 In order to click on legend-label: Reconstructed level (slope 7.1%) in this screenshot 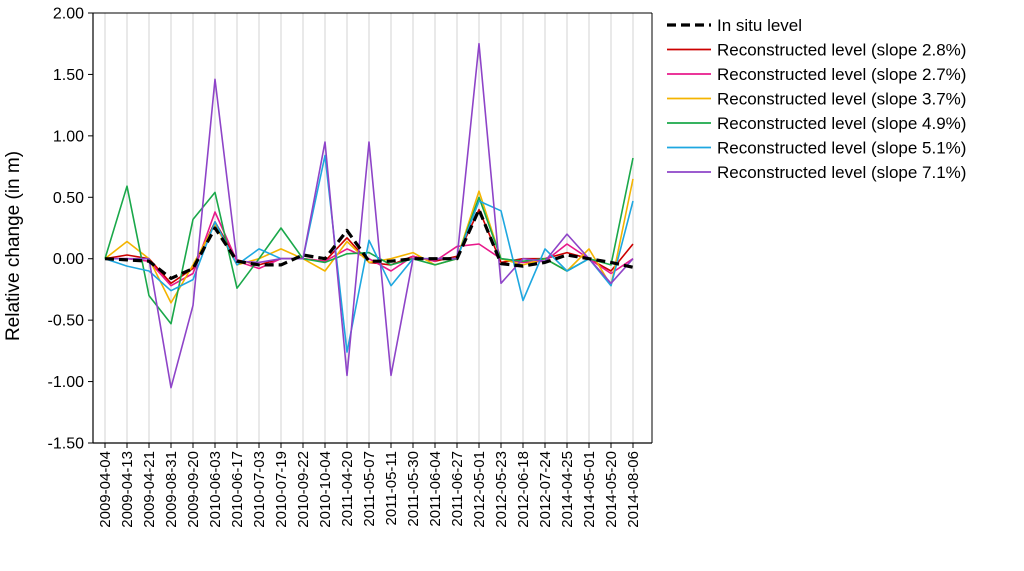, I will do `click(841, 172)`.